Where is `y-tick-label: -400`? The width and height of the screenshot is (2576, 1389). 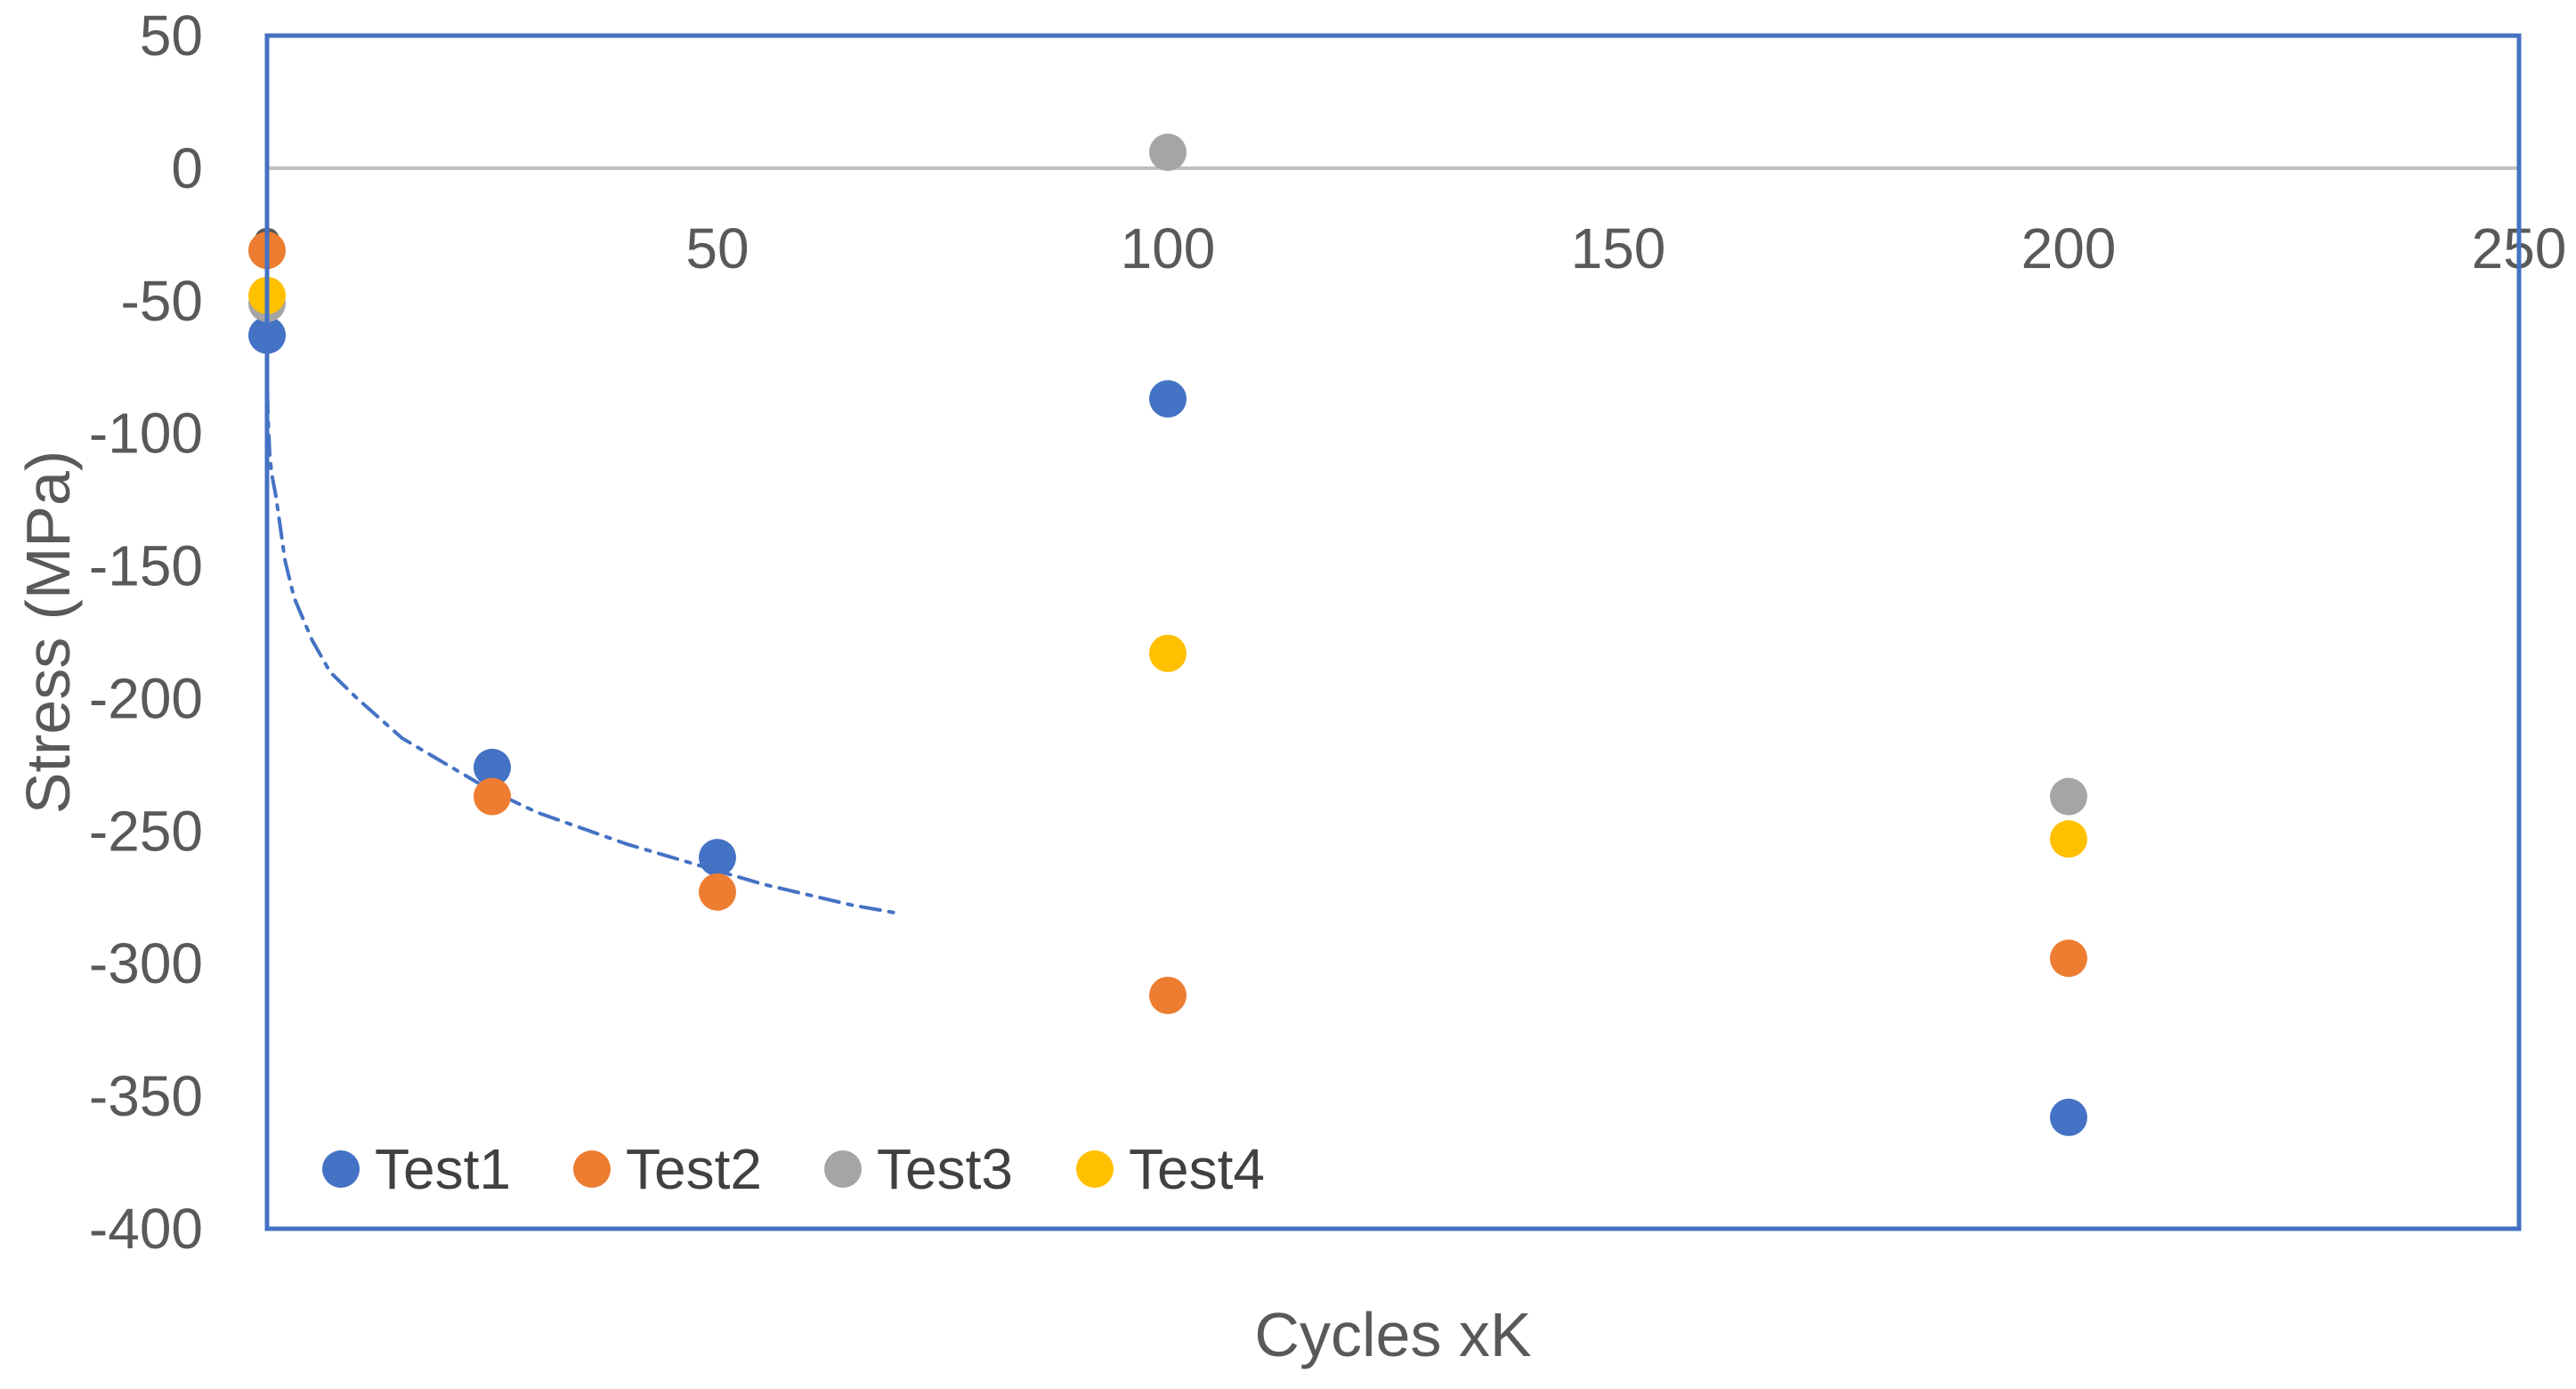
y-tick-label: -400 is located at coordinates (146, 1229).